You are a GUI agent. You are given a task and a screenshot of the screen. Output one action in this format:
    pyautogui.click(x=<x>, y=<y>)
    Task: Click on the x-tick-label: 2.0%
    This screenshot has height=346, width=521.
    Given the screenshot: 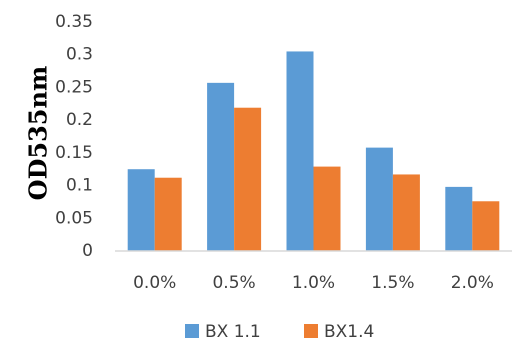 What is the action you would take?
    pyautogui.click(x=472, y=283)
    